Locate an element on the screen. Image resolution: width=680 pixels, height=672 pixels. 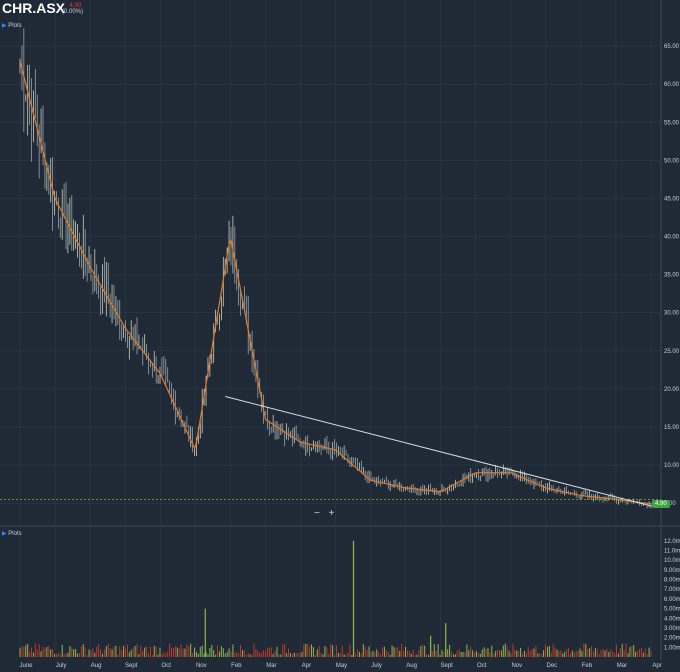
volume-tick-label: 1.00m is located at coordinates (672, 648).